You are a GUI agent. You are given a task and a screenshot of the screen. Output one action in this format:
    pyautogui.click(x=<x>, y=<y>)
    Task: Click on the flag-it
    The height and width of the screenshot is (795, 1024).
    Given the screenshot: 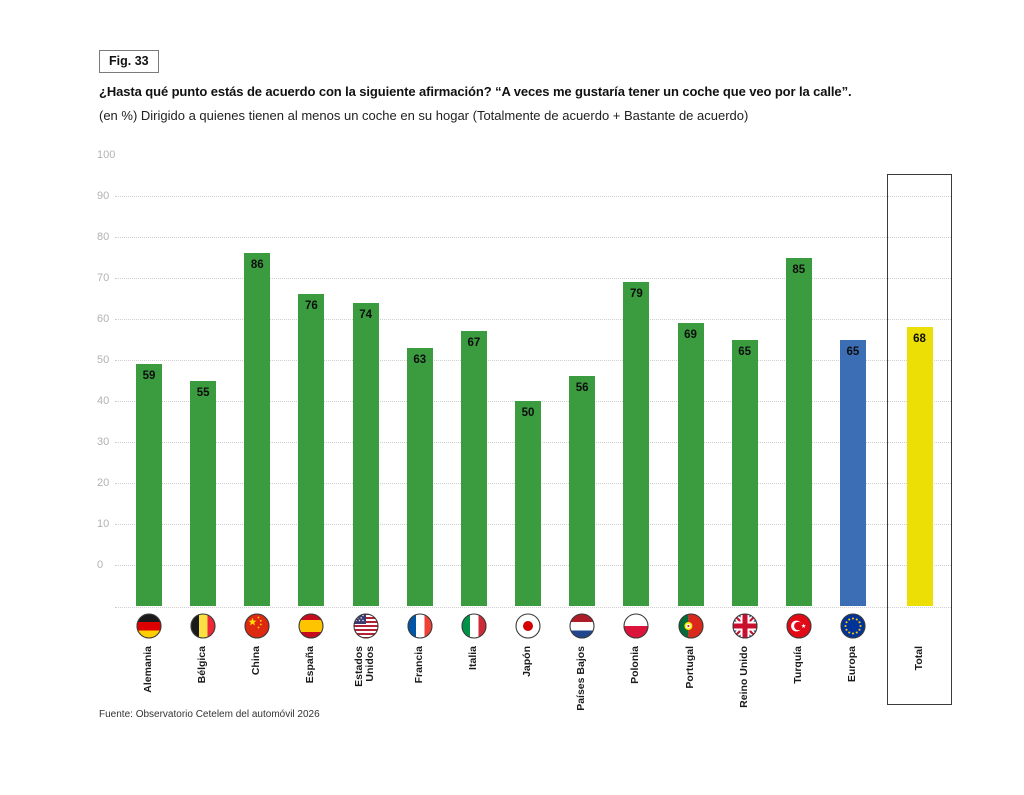 What is the action you would take?
    pyautogui.click(x=474, y=626)
    